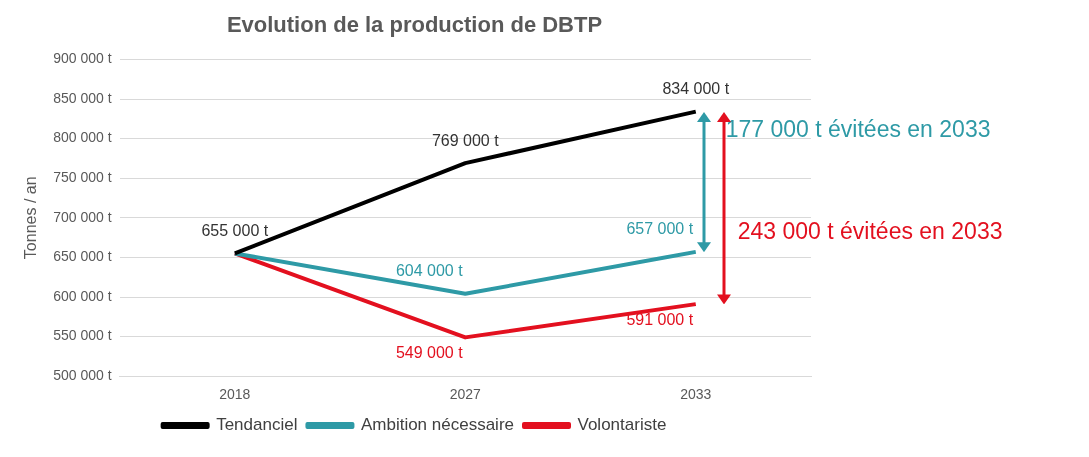 The image size is (1089, 457). Describe the element at coordinates (858, 129) in the screenshot. I see `annotation: 177 000 t évitées en 2033` at that location.